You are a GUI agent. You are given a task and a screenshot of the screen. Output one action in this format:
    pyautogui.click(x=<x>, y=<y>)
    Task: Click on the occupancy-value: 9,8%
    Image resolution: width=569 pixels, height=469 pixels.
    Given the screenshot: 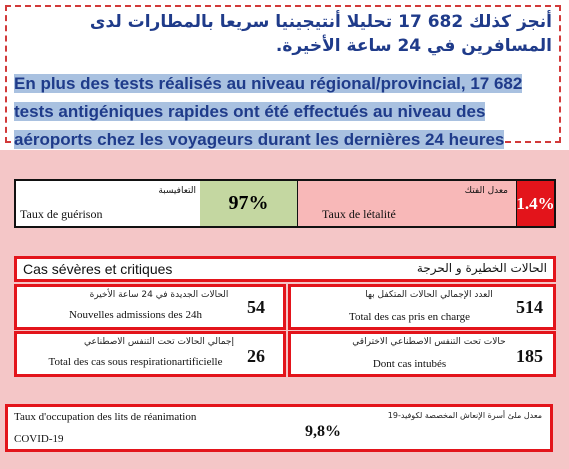 What is the action you would take?
    pyautogui.click(x=323, y=431)
    